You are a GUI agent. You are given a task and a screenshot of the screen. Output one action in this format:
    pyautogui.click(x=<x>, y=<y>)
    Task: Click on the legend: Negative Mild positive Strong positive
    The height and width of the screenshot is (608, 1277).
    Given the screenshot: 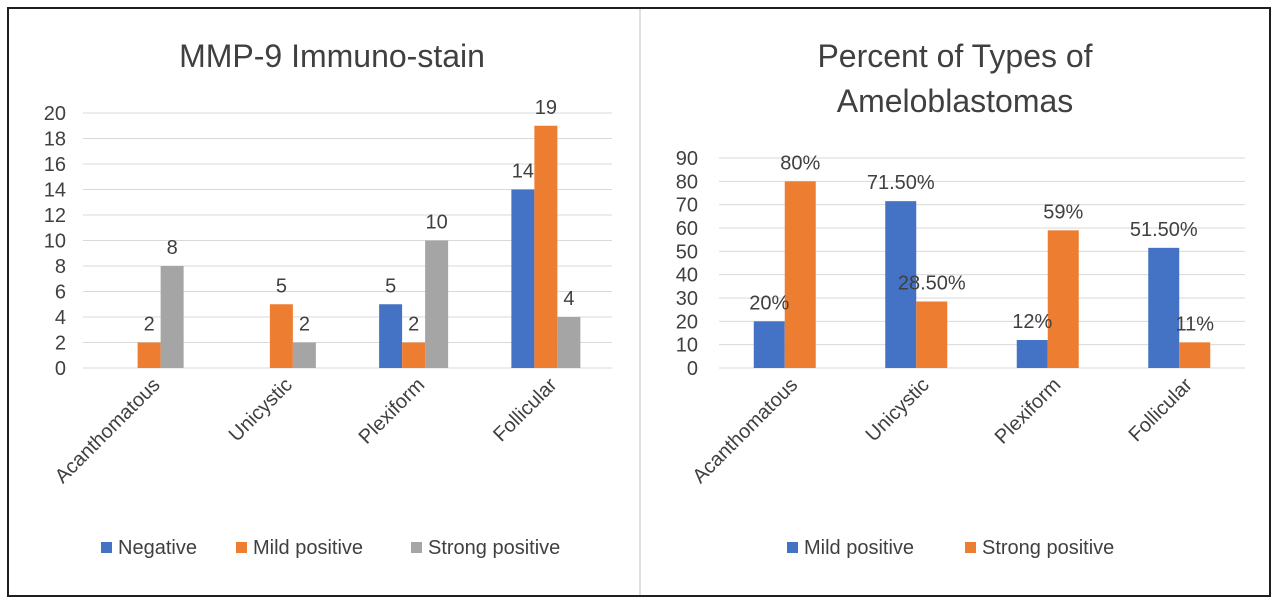 What is the action you would take?
    pyautogui.click(x=330, y=548)
    